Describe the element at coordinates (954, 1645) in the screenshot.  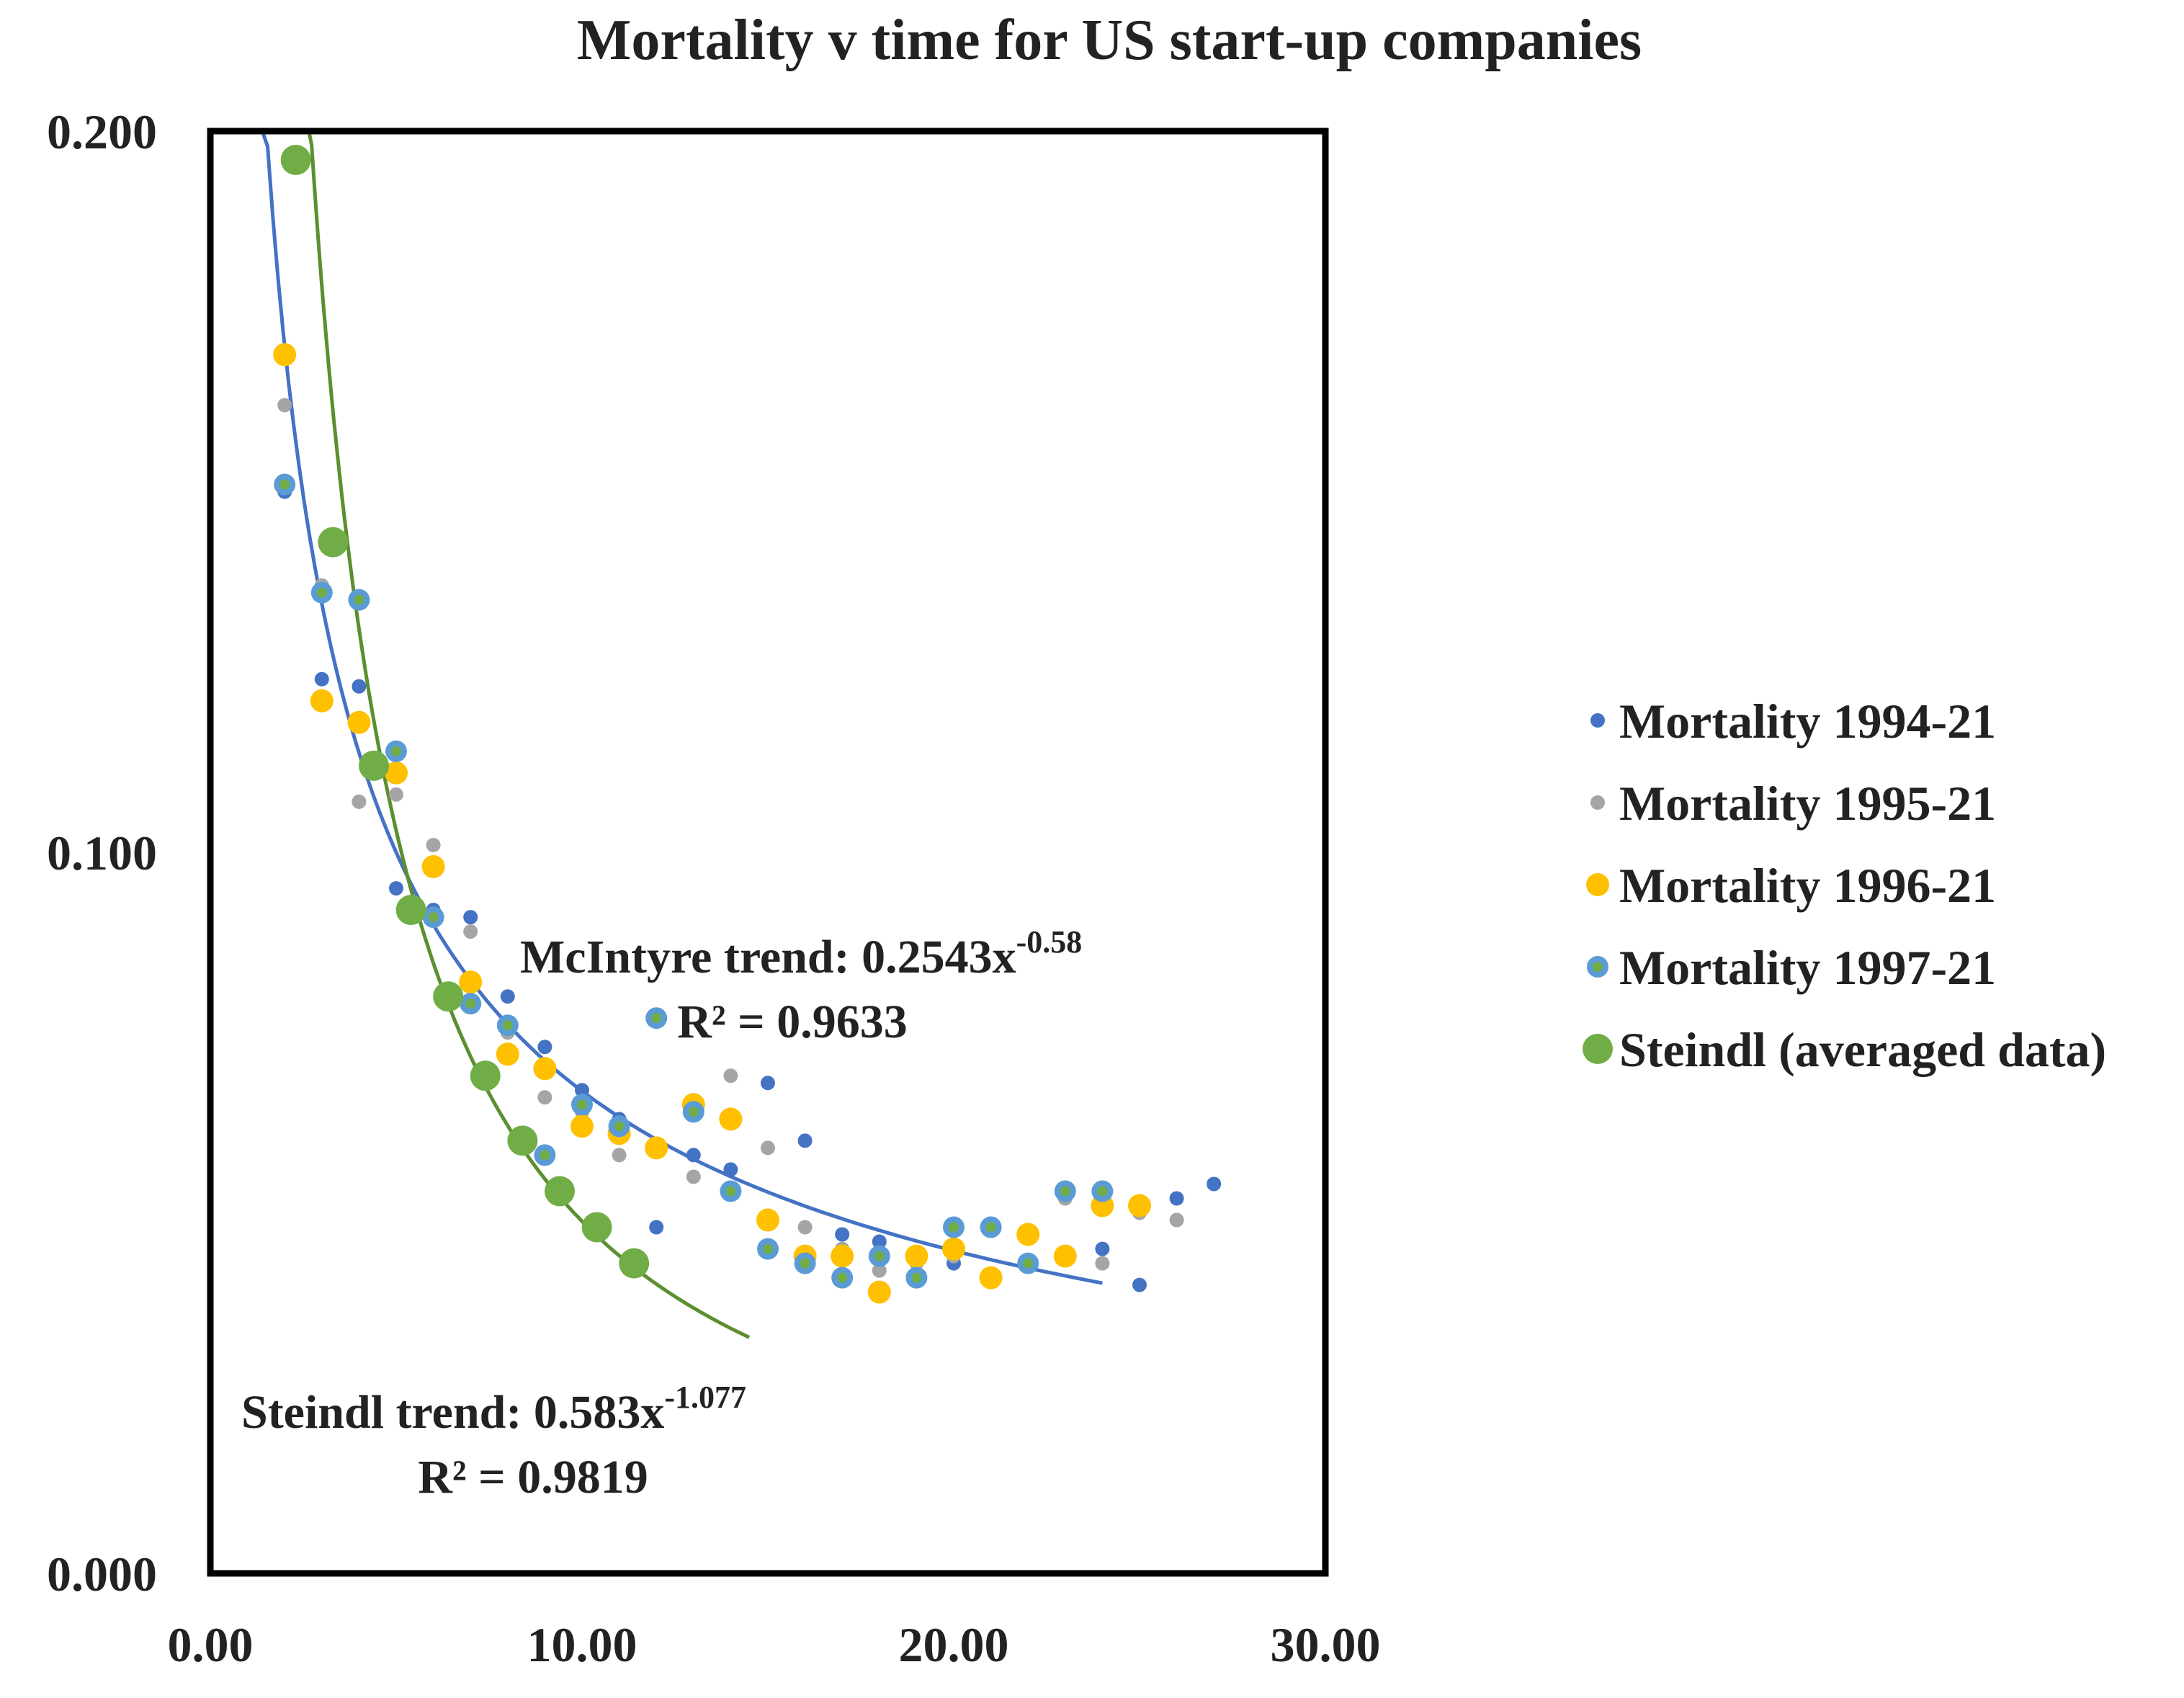
I see `x-tick-label: 20.00` at that location.